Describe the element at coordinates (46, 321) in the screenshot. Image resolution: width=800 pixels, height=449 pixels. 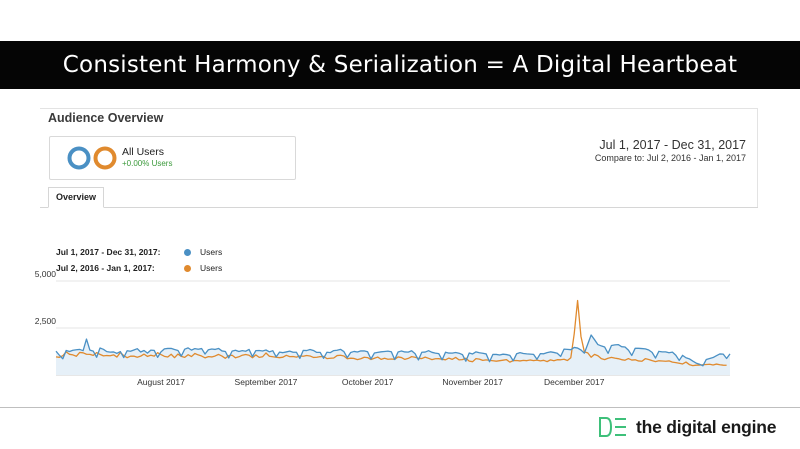
I see `y-tick-label: 2,500` at that location.